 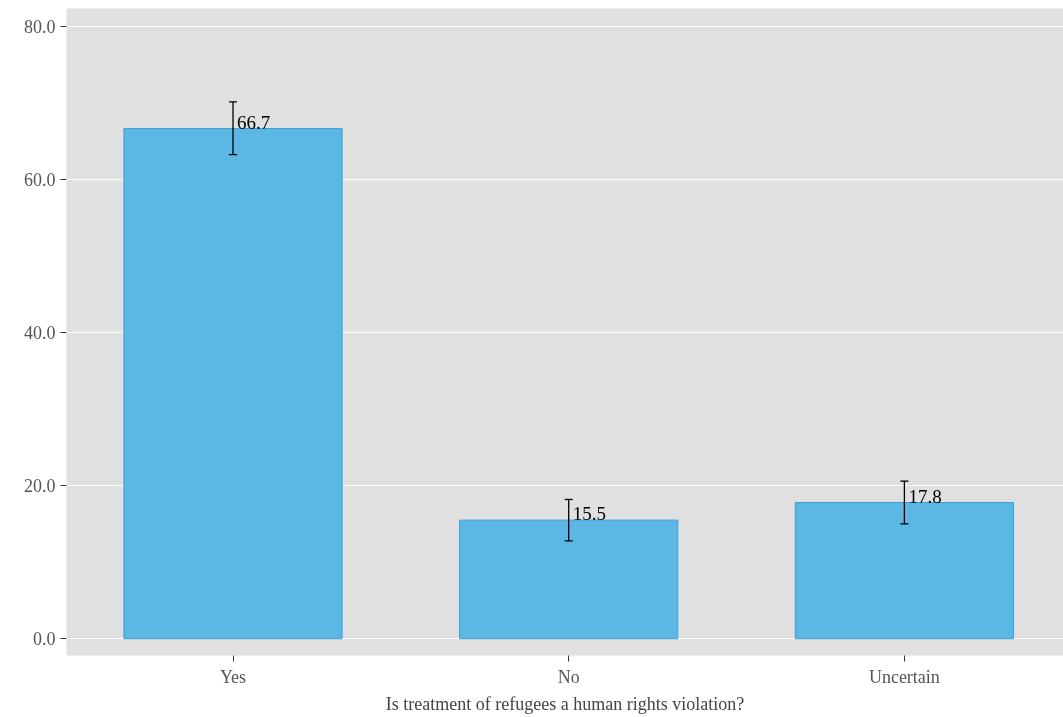 I want to click on y-tick-label: 20.0, so click(x=40, y=486).